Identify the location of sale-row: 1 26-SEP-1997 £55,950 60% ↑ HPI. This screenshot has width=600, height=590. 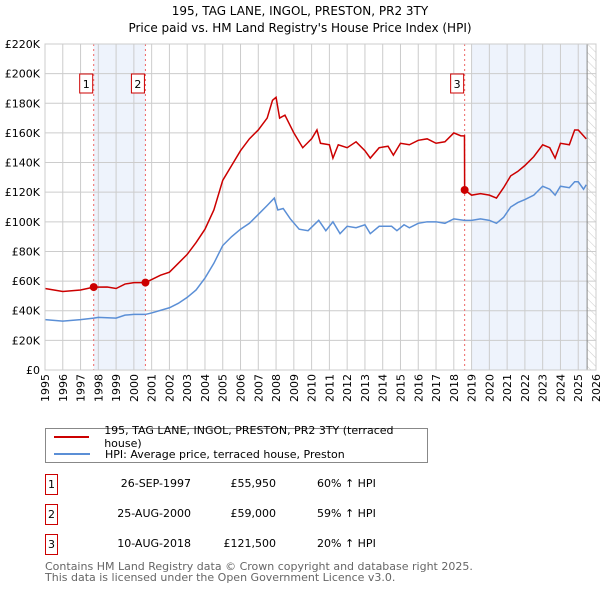
(245, 484).